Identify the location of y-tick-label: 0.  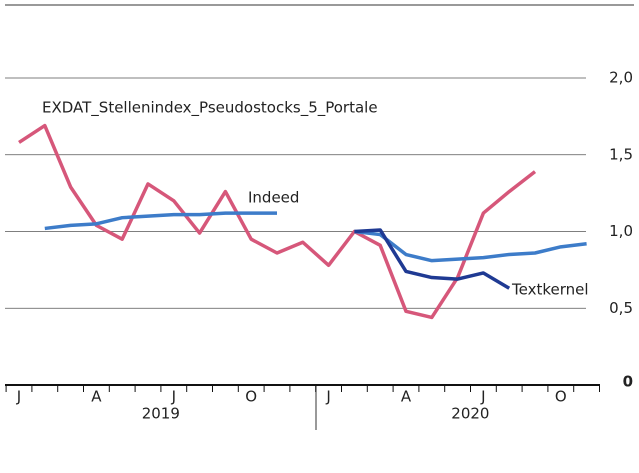
(628, 382).